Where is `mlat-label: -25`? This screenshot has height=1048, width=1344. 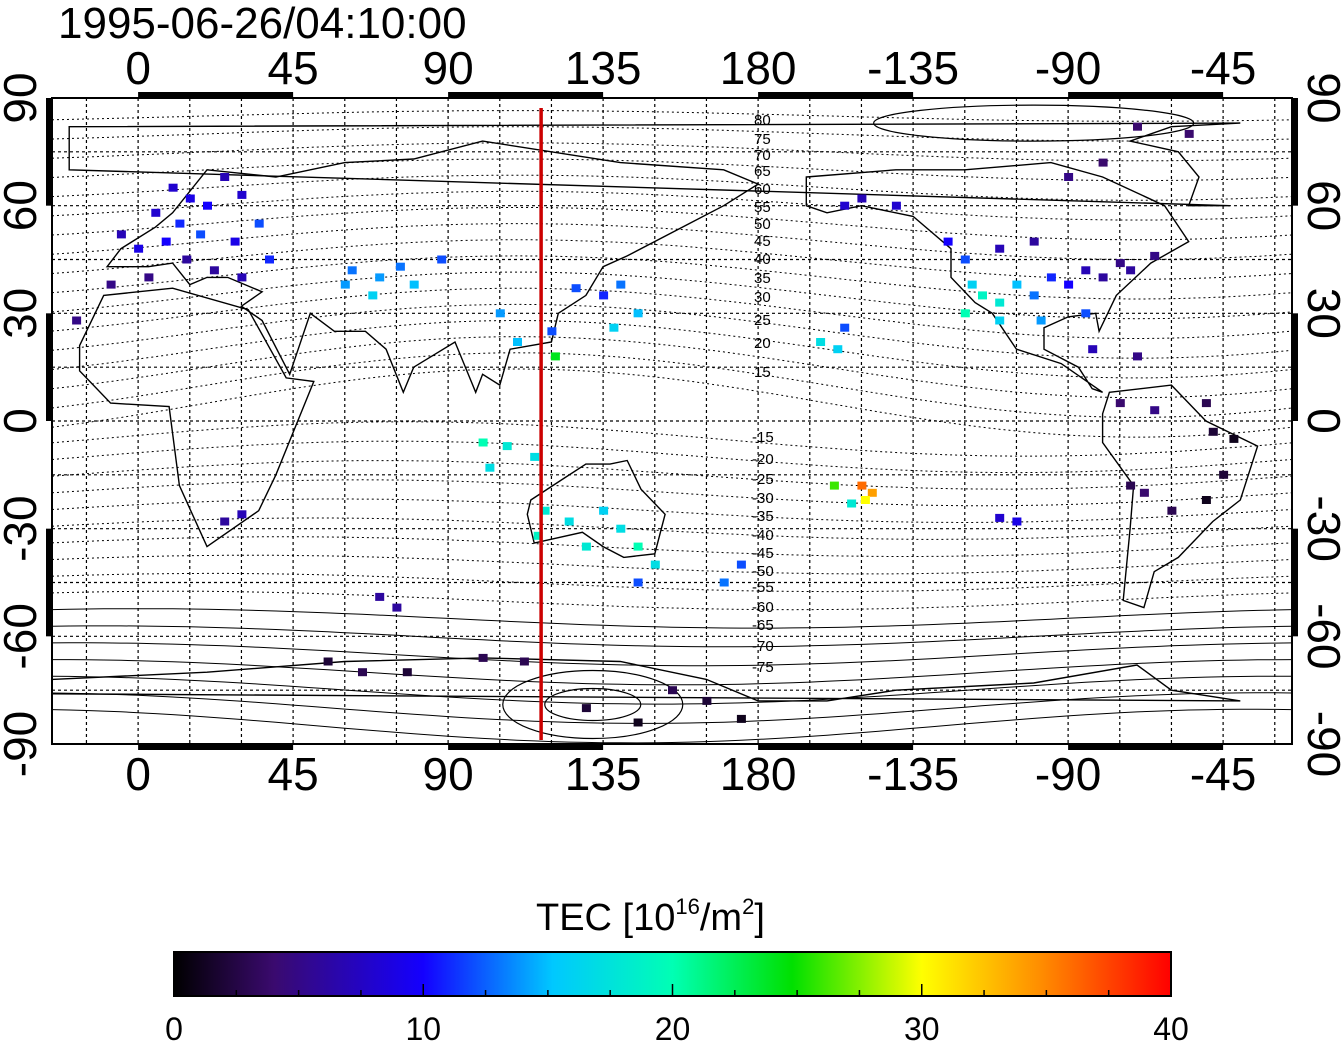 mlat-label: -25 is located at coordinates (763, 479).